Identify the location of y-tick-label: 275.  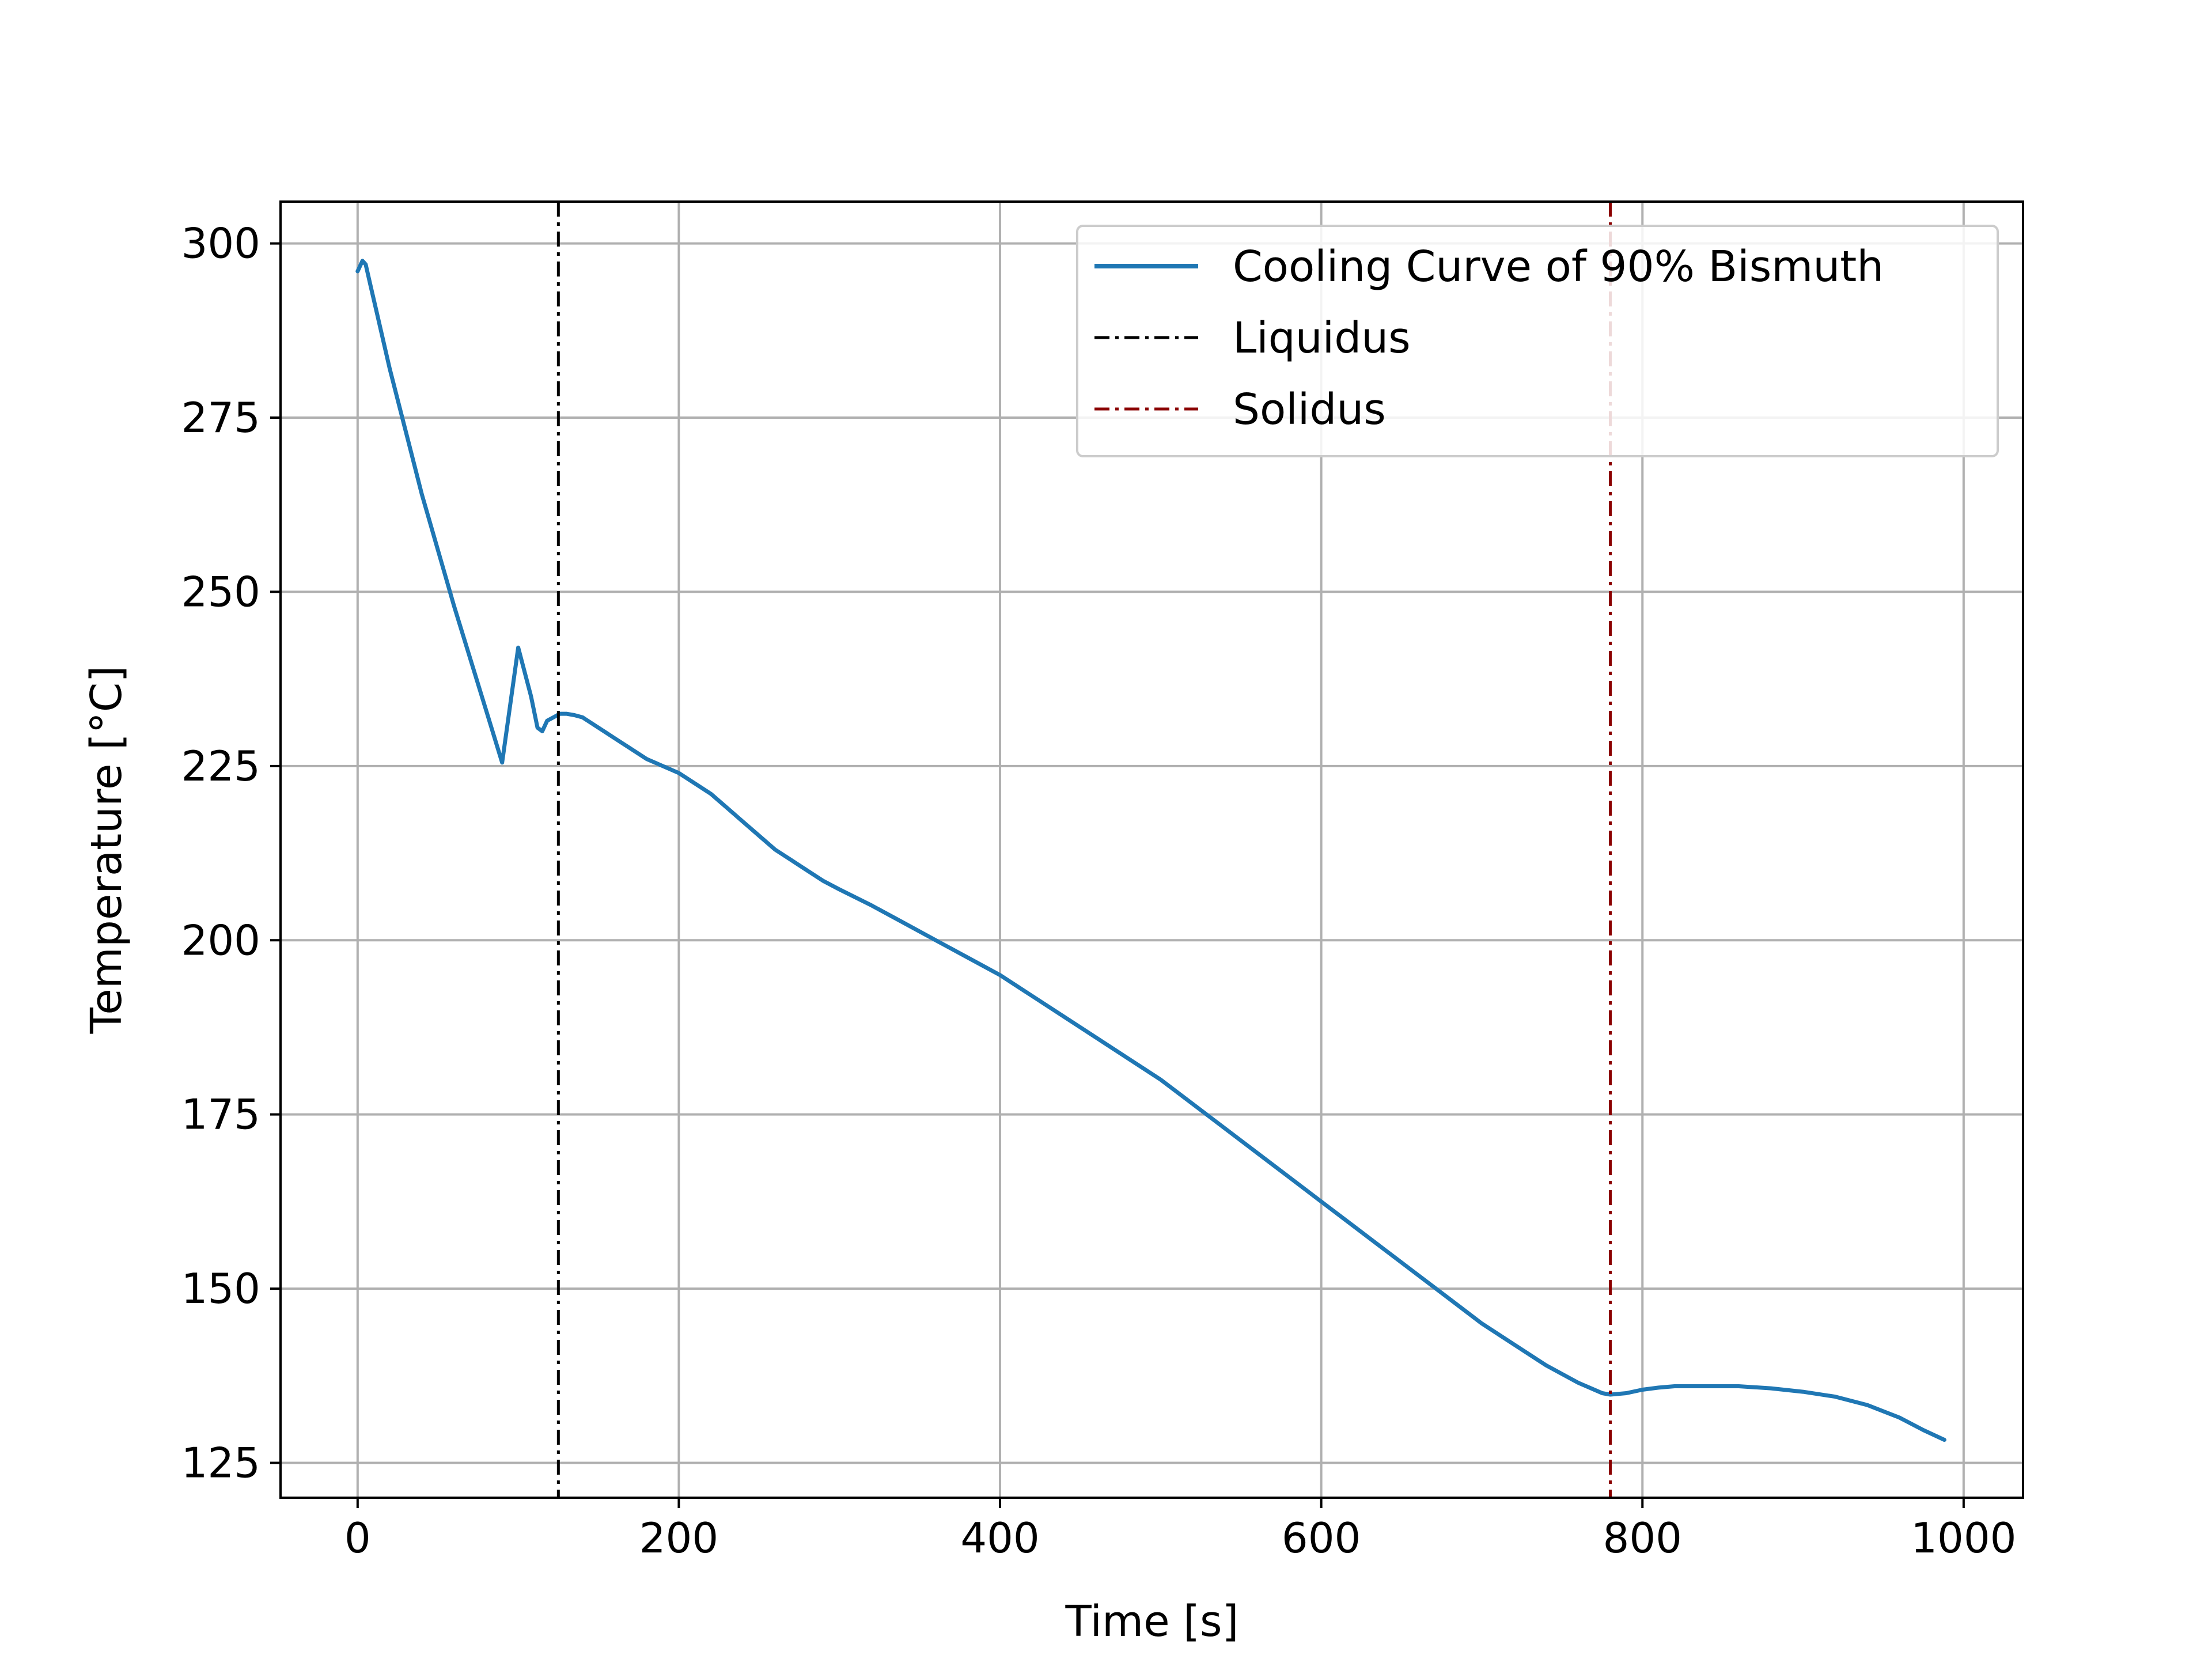
(220, 417).